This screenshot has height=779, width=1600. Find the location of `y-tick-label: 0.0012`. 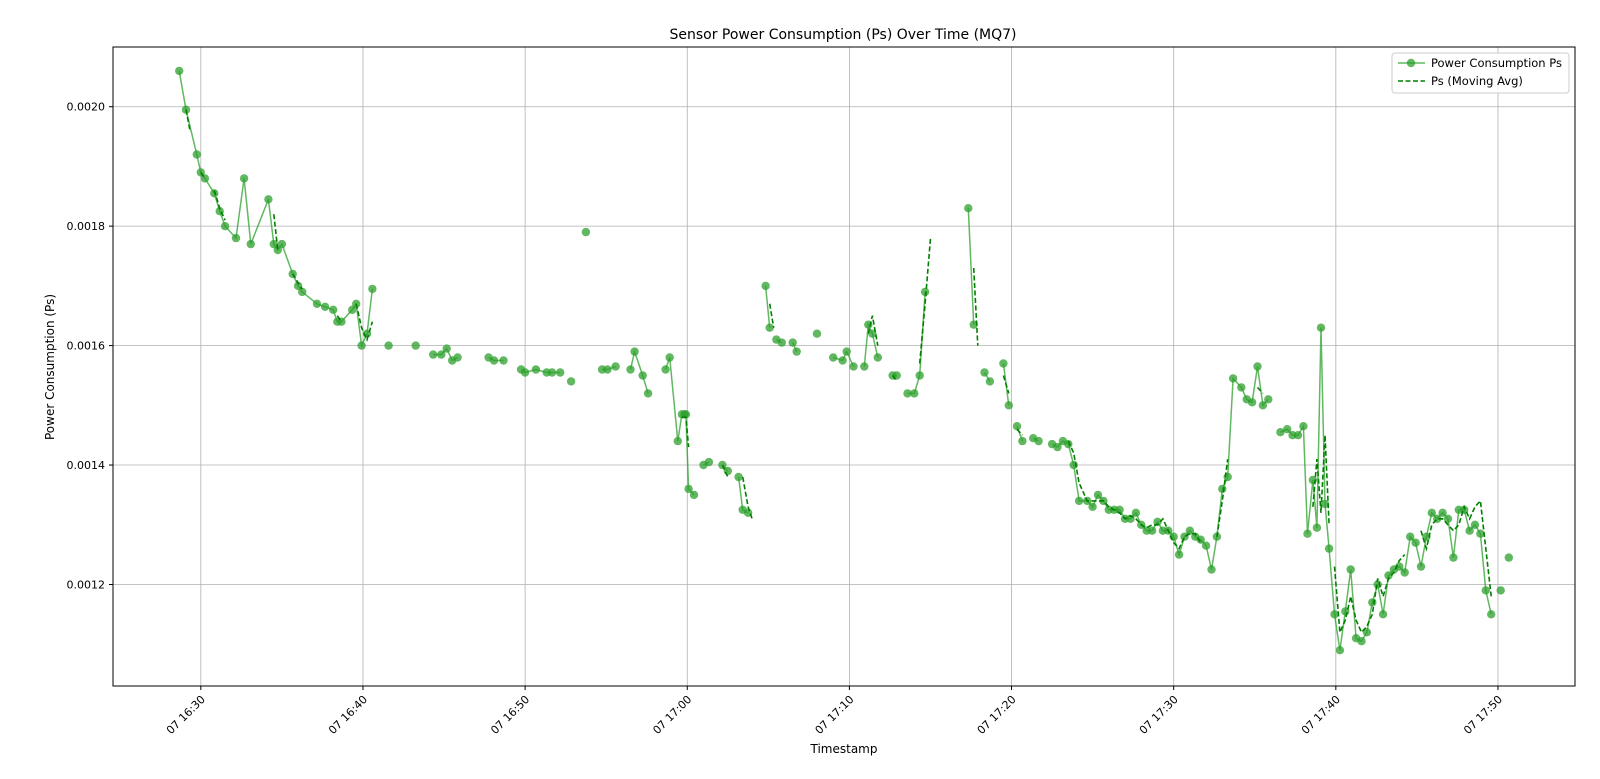

y-tick-label: 0.0012 is located at coordinates (86, 584).